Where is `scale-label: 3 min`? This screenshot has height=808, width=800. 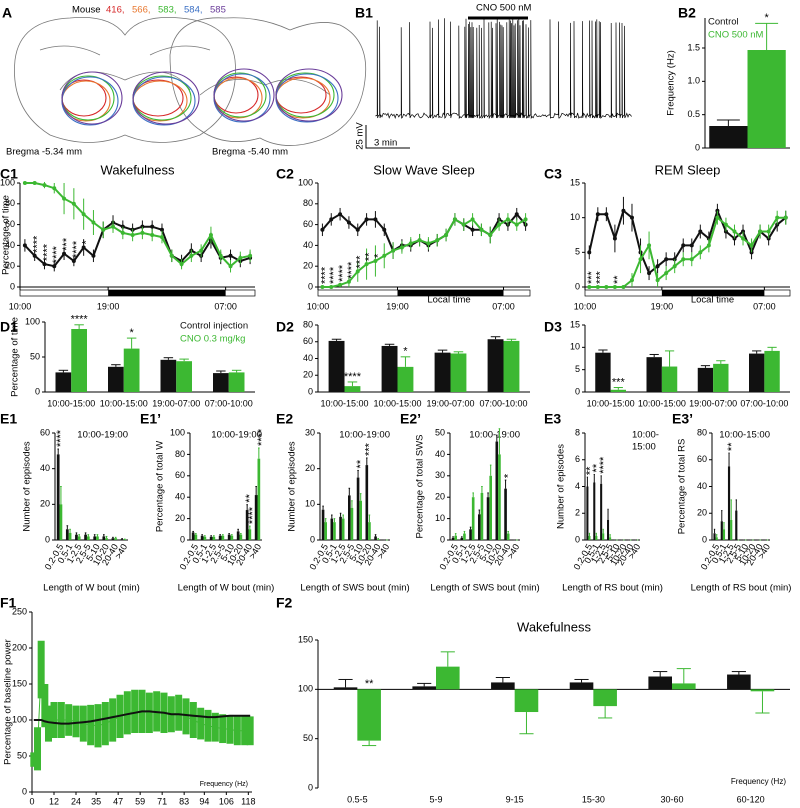 scale-label: 3 min is located at coordinates (385, 143).